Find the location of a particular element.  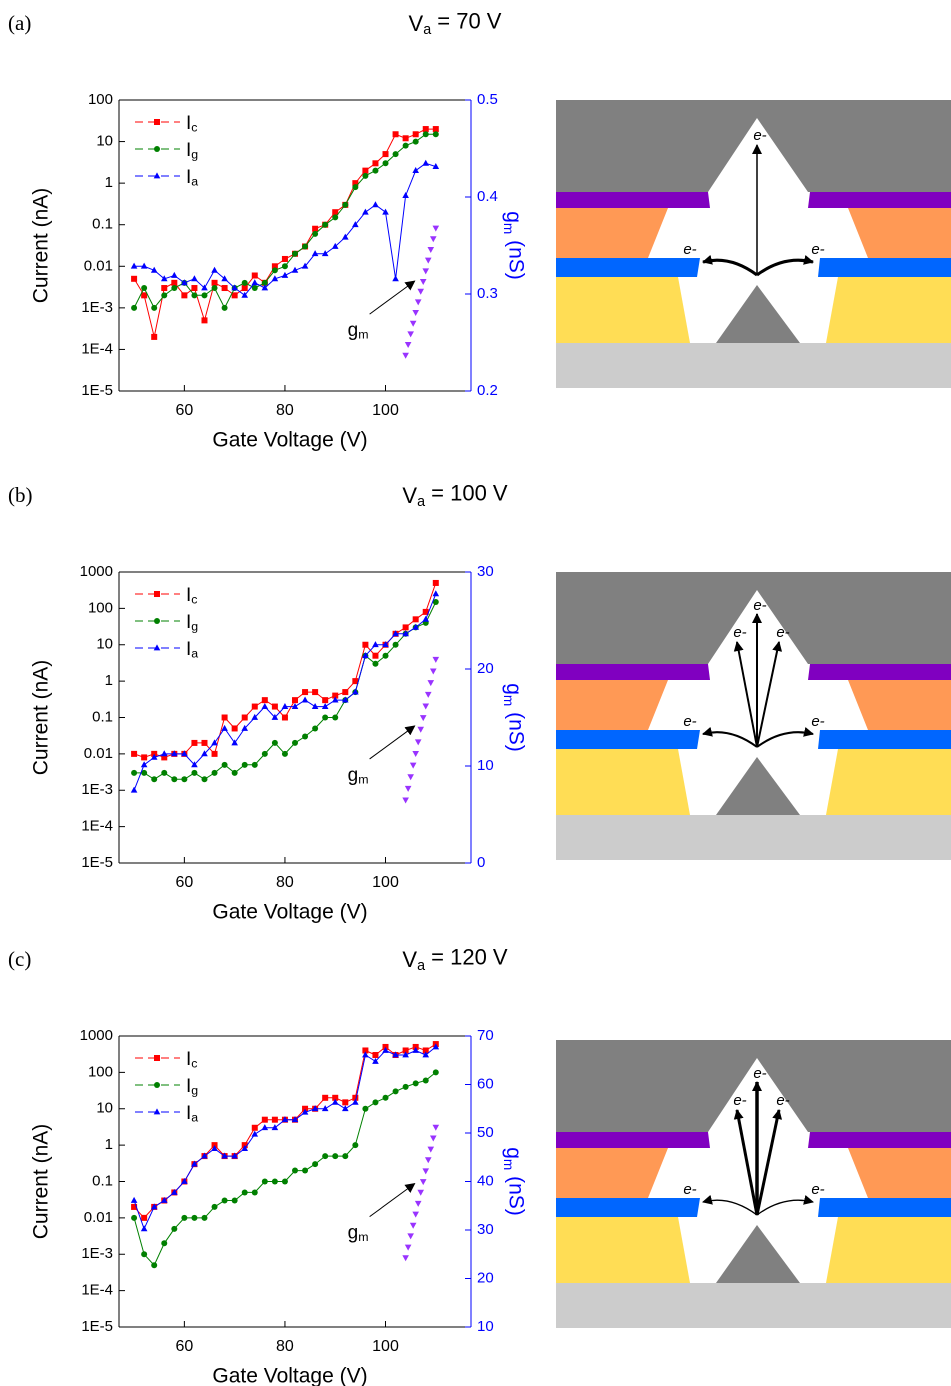

y-tick-label: 1E-5 is located at coordinates (97, 1326).